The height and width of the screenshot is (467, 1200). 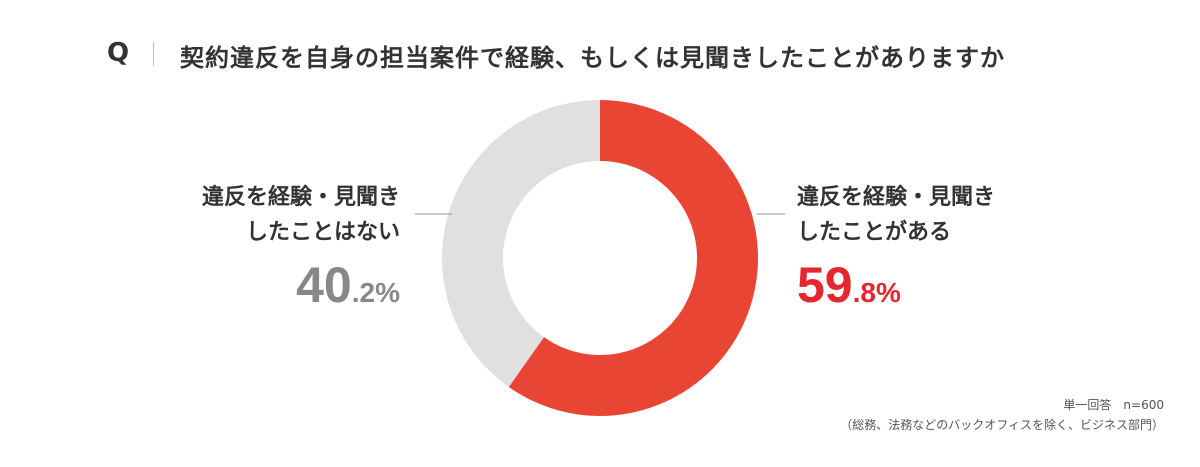 What do you see at coordinates (348, 285) in the screenshot?
I see `value-label: 40.2%` at bounding box center [348, 285].